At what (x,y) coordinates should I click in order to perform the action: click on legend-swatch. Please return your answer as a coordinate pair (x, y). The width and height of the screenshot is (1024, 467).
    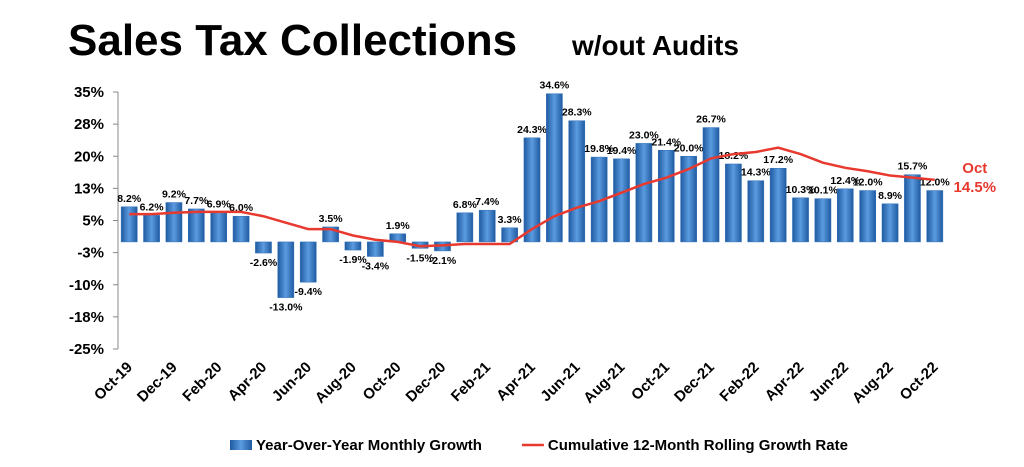
    Looking at the image, I should click on (241, 445).